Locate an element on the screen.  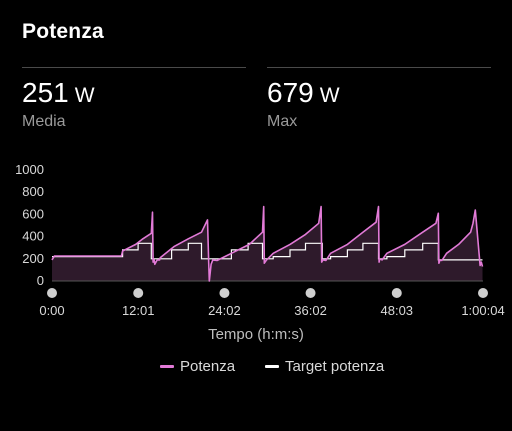
y-tick-label: 600 is located at coordinates (33, 213).